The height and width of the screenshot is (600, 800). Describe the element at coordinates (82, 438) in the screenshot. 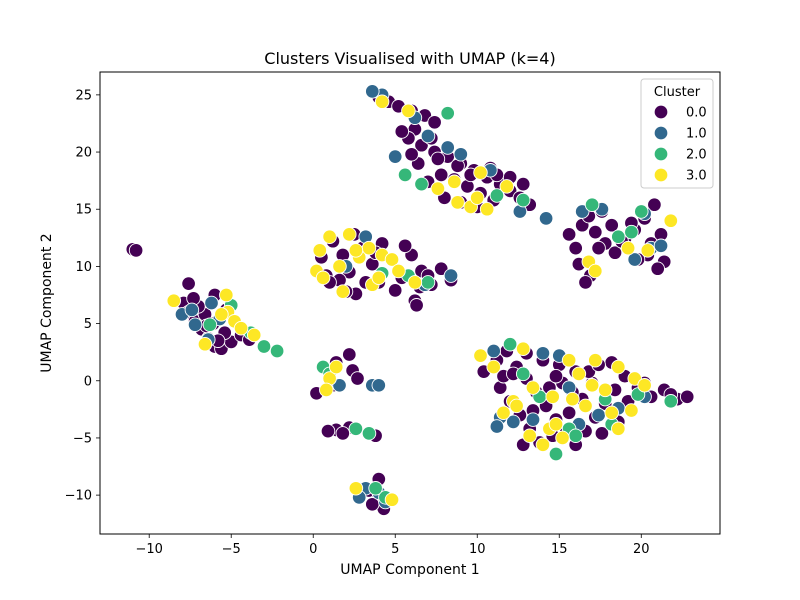

I see `y-tick-label: −5` at that location.